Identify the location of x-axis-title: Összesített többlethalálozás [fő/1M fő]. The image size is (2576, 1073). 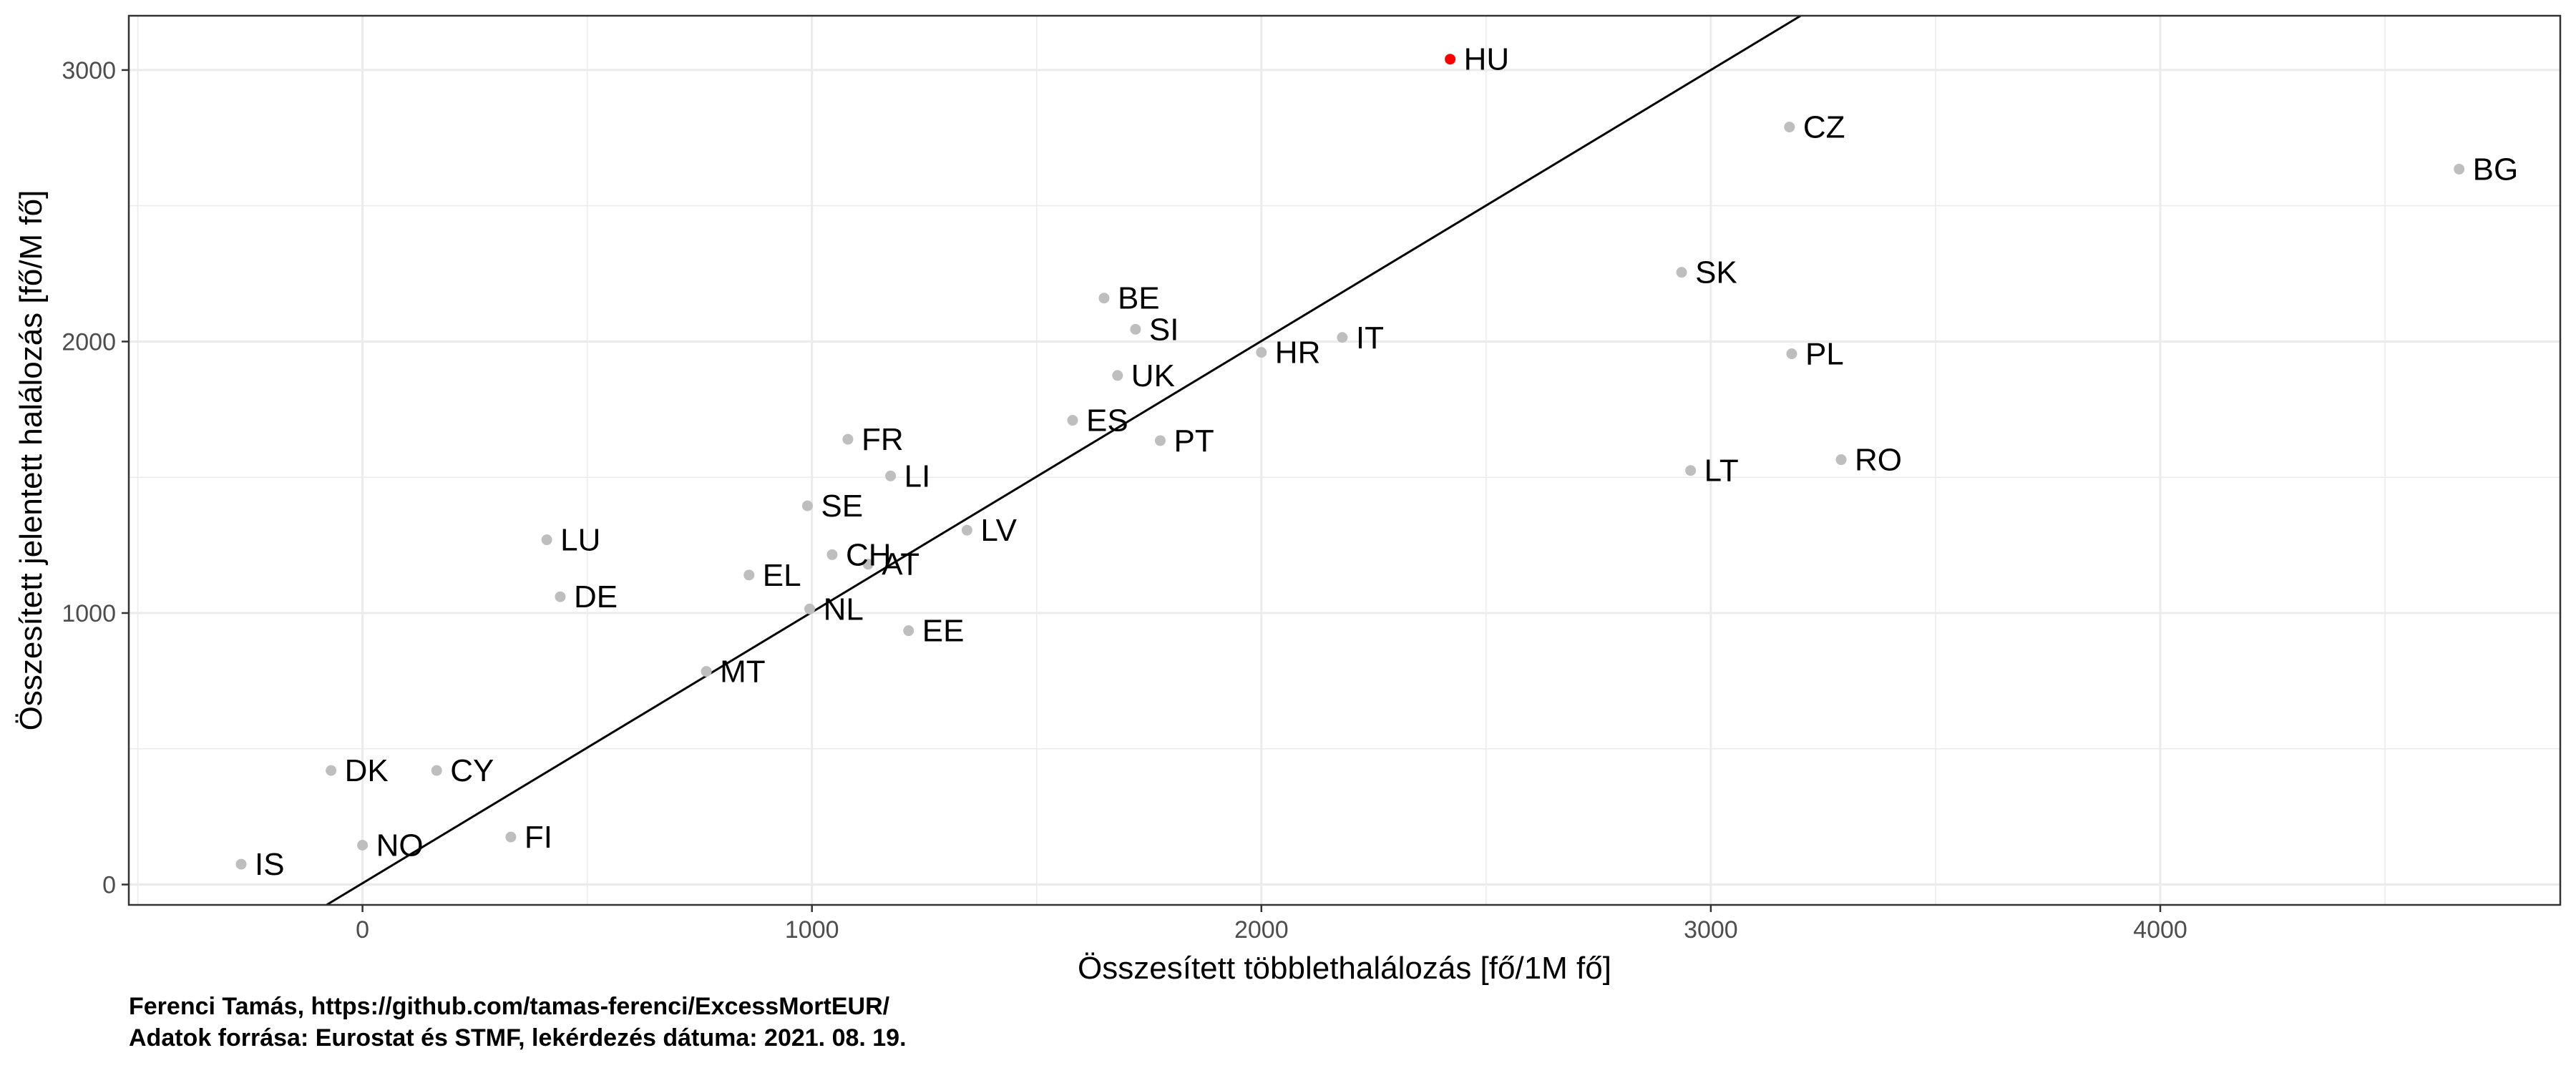
(1344, 969).